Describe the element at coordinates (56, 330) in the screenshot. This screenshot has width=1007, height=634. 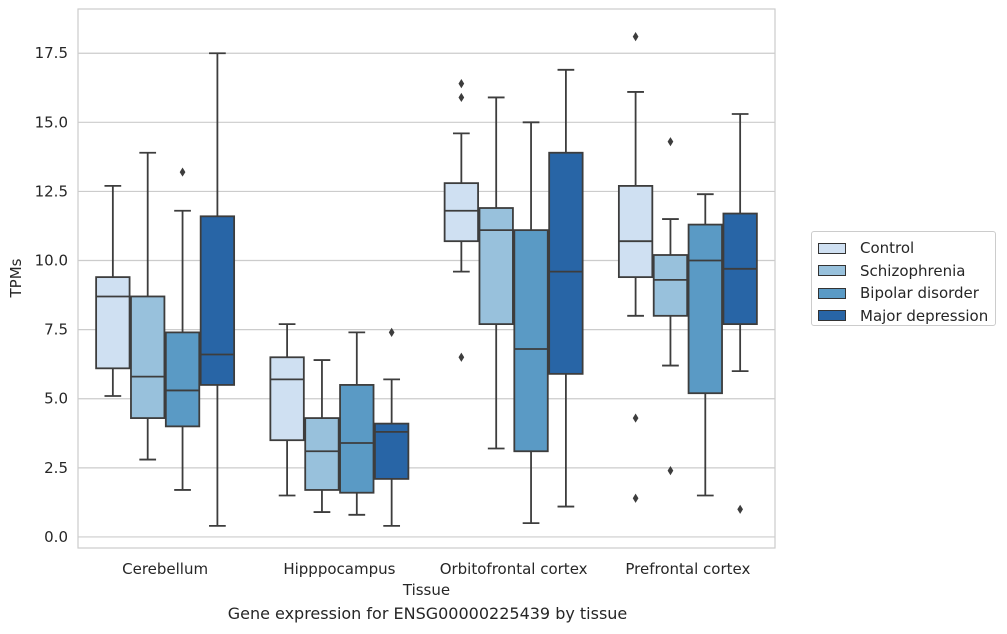
I see `y-tick-label: 7.5` at that location.